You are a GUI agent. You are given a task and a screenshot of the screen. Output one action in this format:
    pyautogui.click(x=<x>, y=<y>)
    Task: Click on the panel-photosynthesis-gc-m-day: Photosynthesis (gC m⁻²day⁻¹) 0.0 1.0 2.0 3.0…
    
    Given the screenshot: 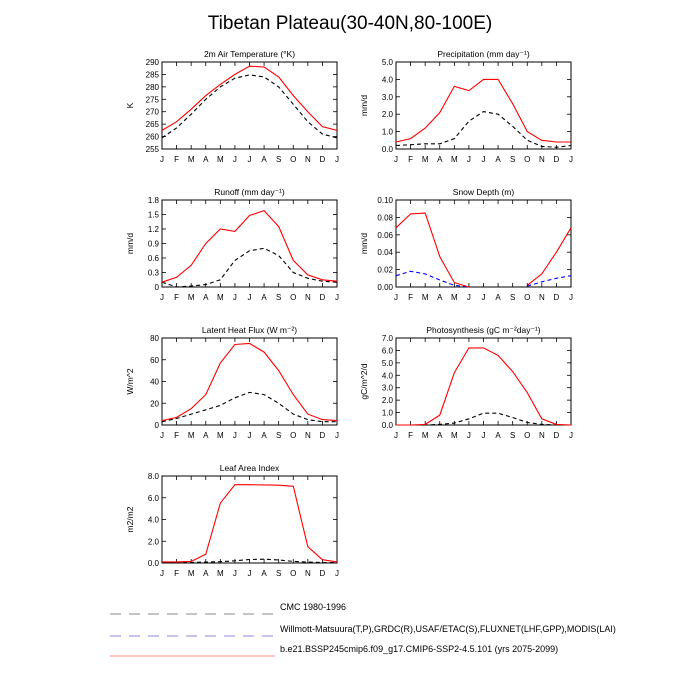 What is the action you would take?
    pyautogui.click(x=466, y=382)
    